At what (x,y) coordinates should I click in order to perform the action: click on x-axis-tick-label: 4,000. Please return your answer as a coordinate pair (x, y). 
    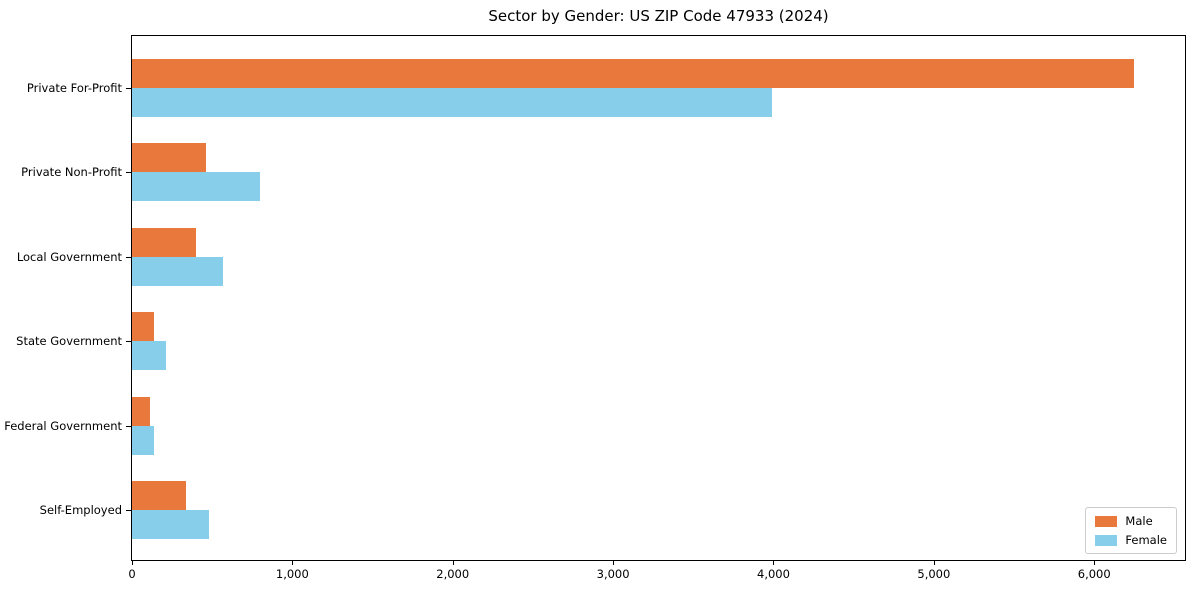
    Looking at the image, I should click on (773, 574).